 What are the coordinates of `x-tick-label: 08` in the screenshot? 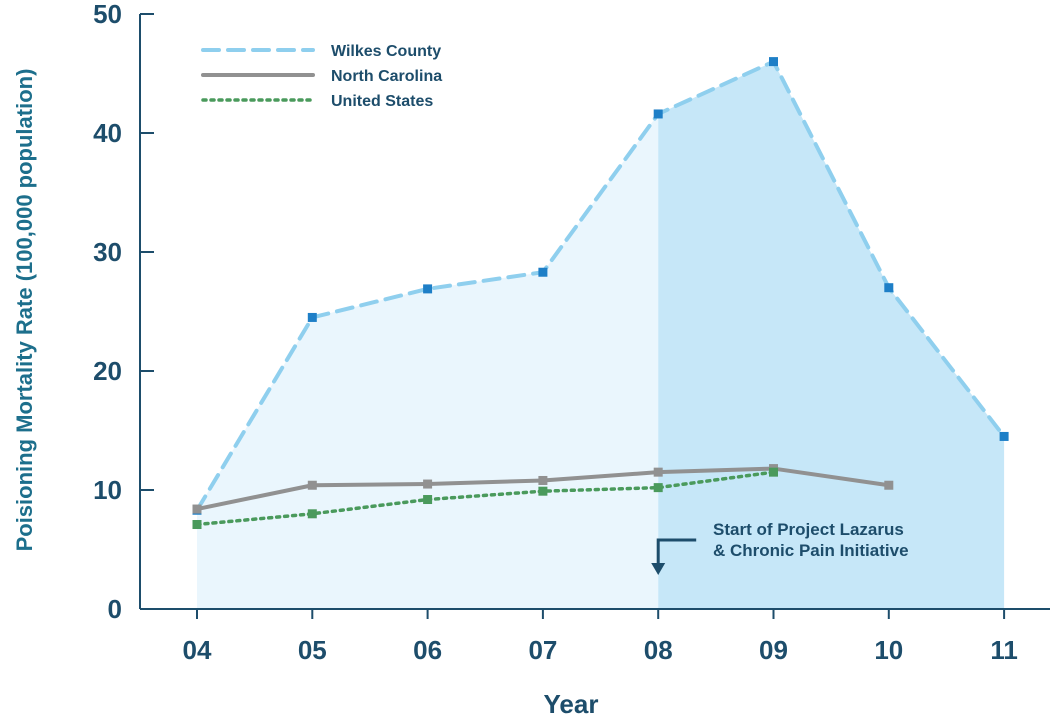 It's located at (658, 650).